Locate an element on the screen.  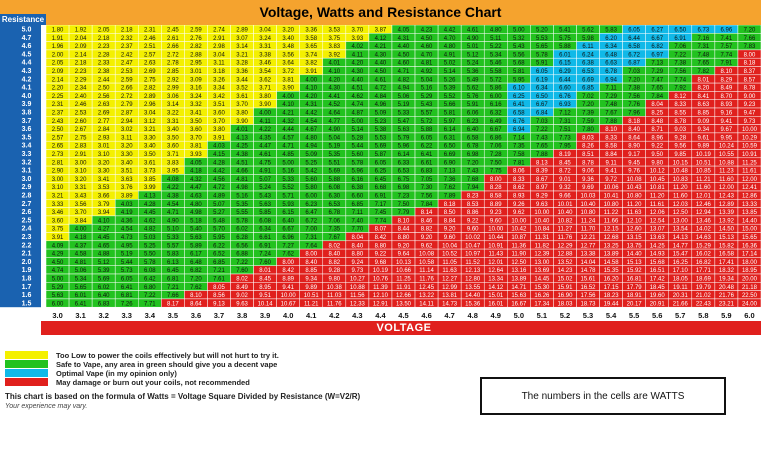
watts-data-label: 8.10 is located at coordinates (611, 130).